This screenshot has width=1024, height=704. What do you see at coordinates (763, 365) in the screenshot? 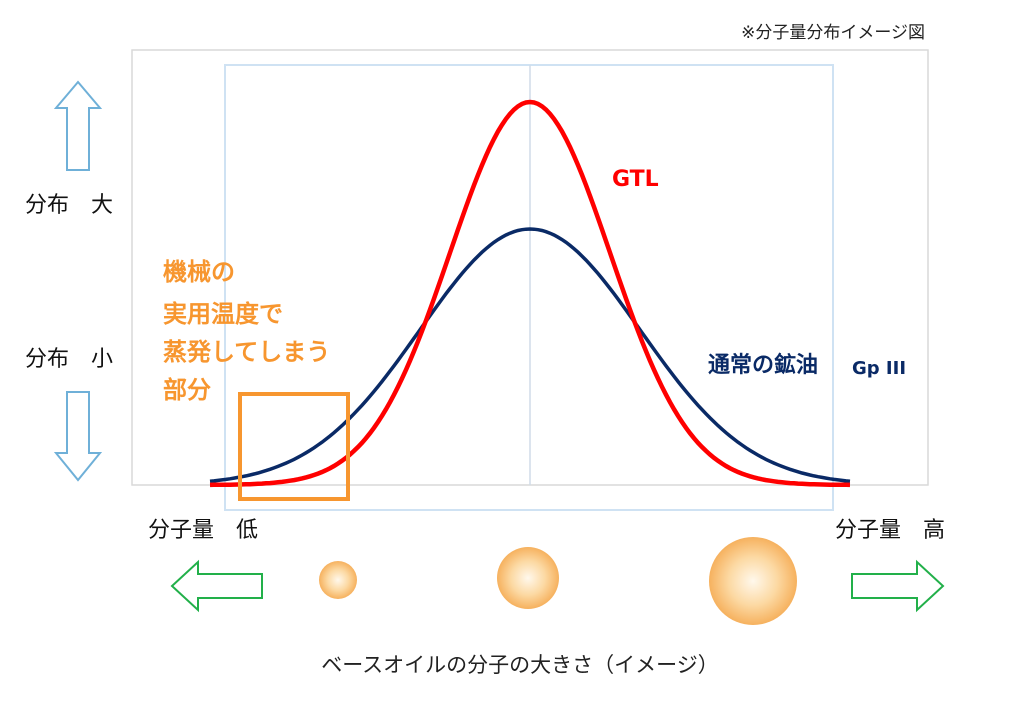
I see `mineral-label: 通常の鉱油` at bounding box center [763, 365].